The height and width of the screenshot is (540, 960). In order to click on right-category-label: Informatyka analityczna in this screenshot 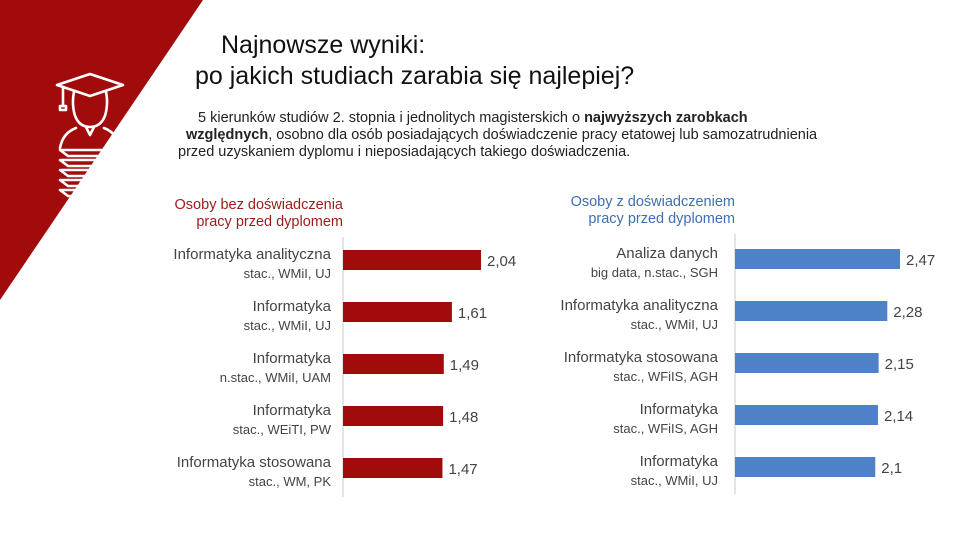, I will do `click(639, 305)`.